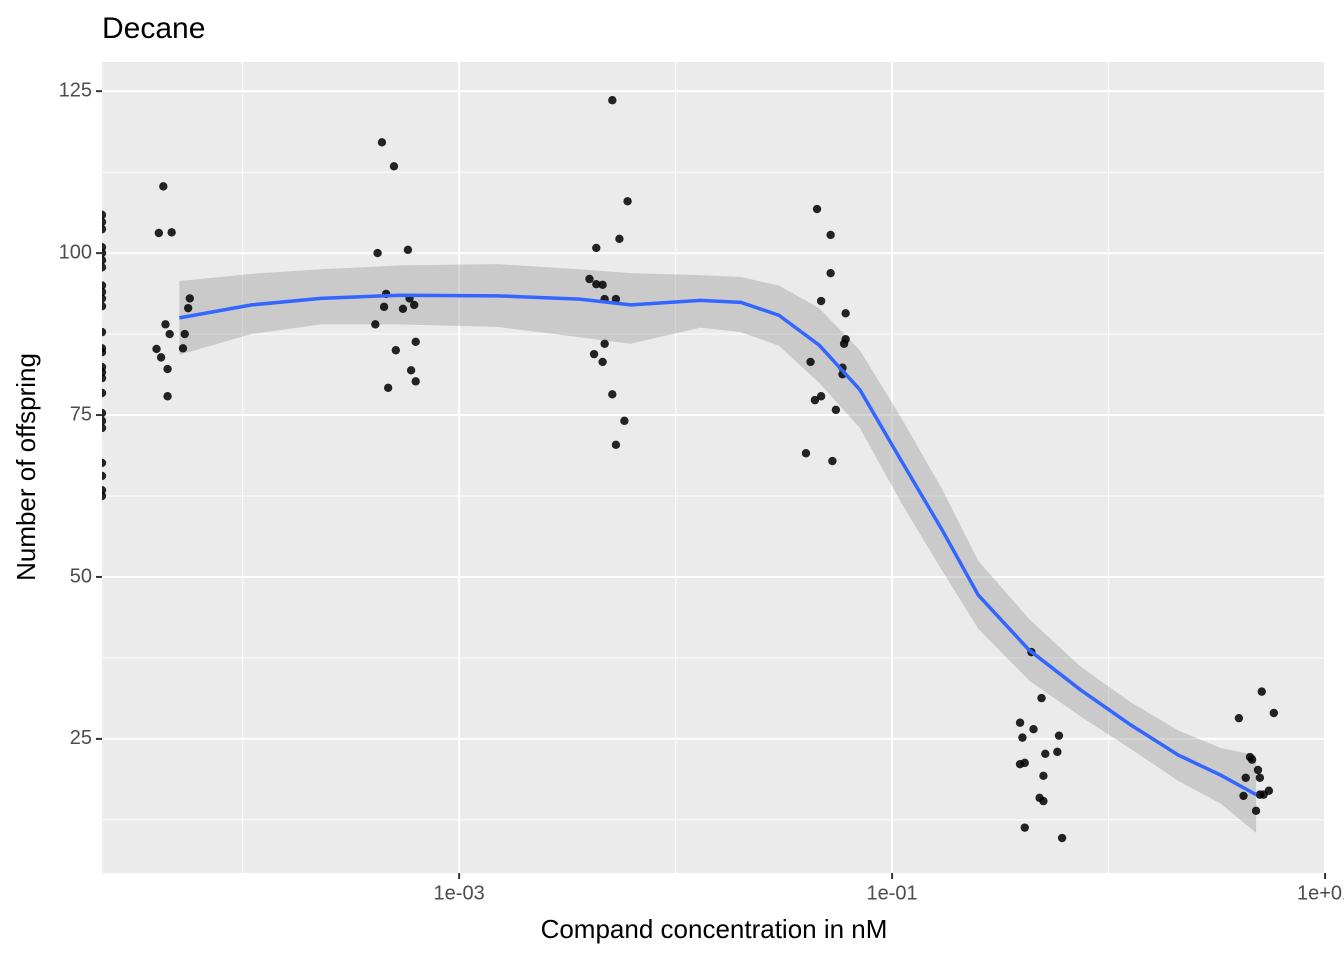 This screenshot has width=1344, height=960. Describe the element at coordinates (75, 90) in the screenshot. I see `y-tick-label: 125` at that location.